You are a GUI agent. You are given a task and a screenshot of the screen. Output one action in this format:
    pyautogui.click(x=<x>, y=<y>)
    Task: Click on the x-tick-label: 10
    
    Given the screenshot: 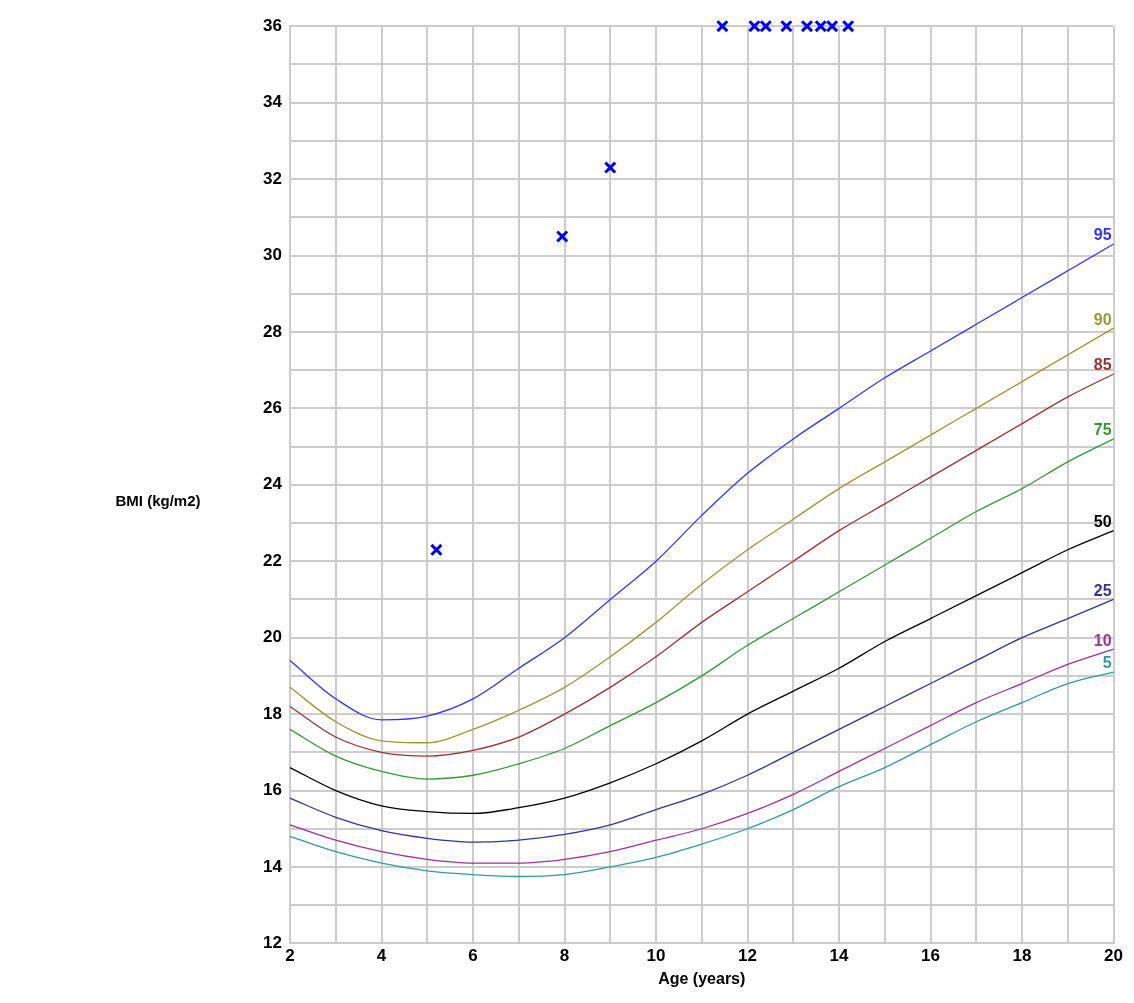 What is the action you would take?
    pyautogui.click(x=656, y=956)
    